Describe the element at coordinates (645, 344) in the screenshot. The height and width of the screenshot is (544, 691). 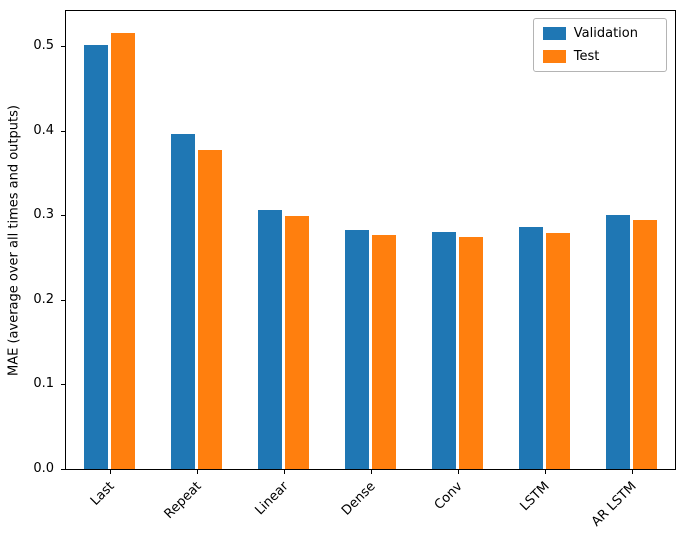
I see `bar-test-ar-lstm` at that location.